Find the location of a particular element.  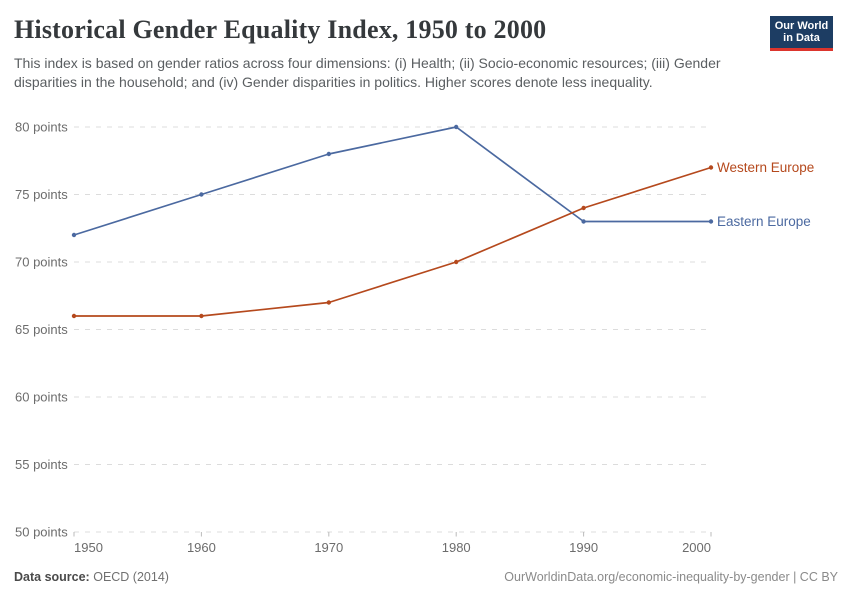

y-axis-label-70: 70 points is located at coordinates (41, 262).